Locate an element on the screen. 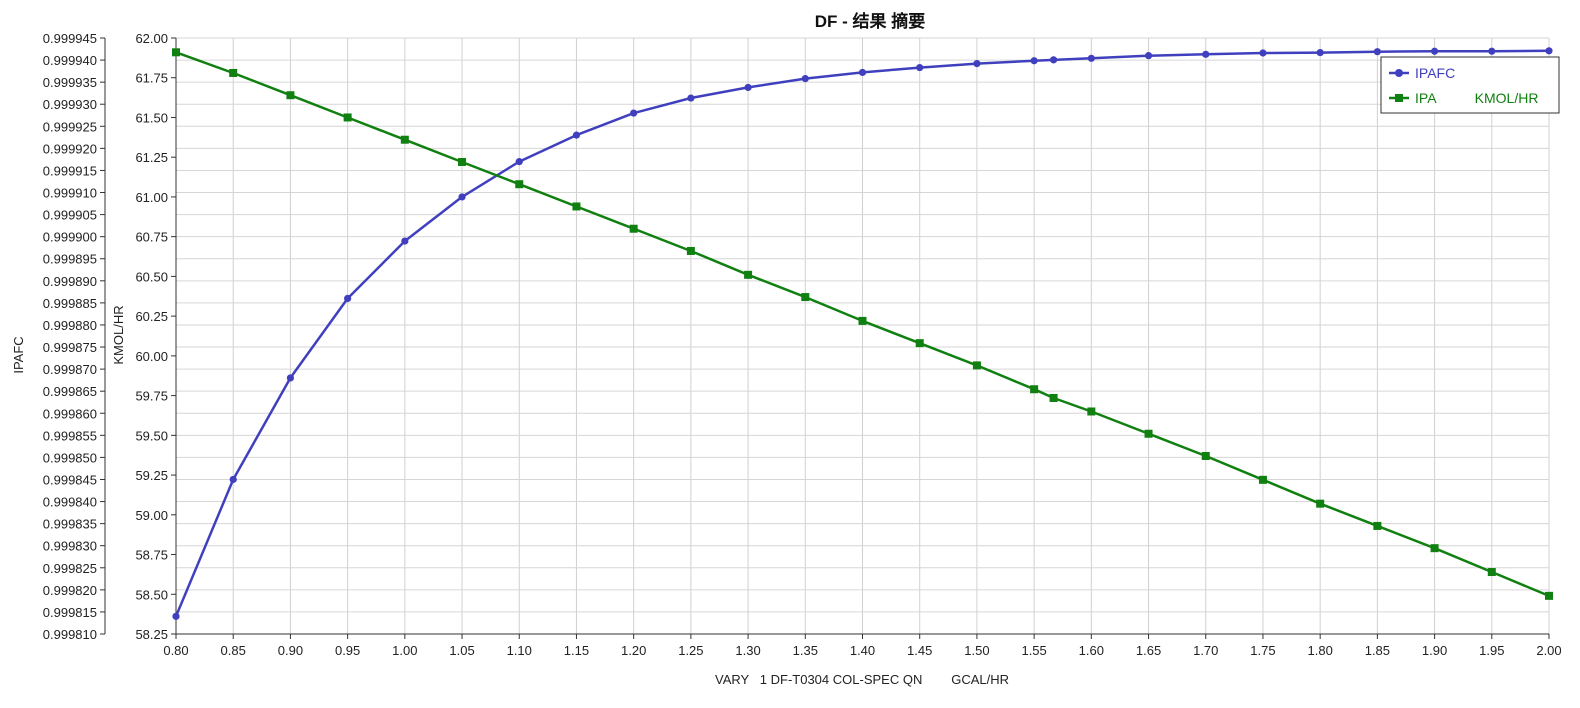 This screenshot has width=1580, height=708. right-tick-label: 61.50 is located at coordinates (151, 117).